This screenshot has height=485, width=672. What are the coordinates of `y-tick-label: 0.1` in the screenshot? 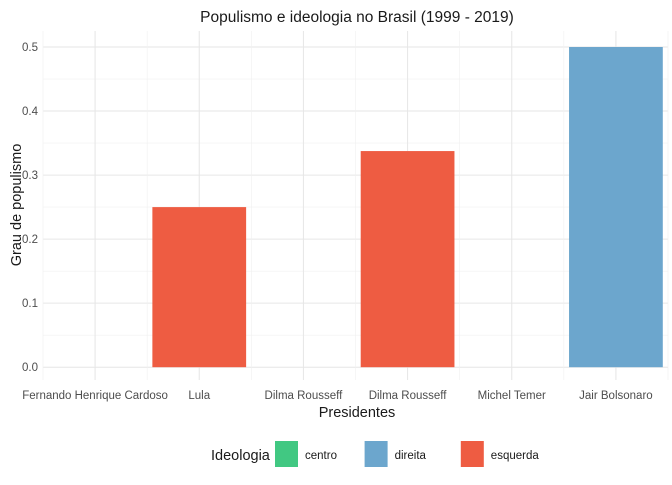 It's located at (30, 304).